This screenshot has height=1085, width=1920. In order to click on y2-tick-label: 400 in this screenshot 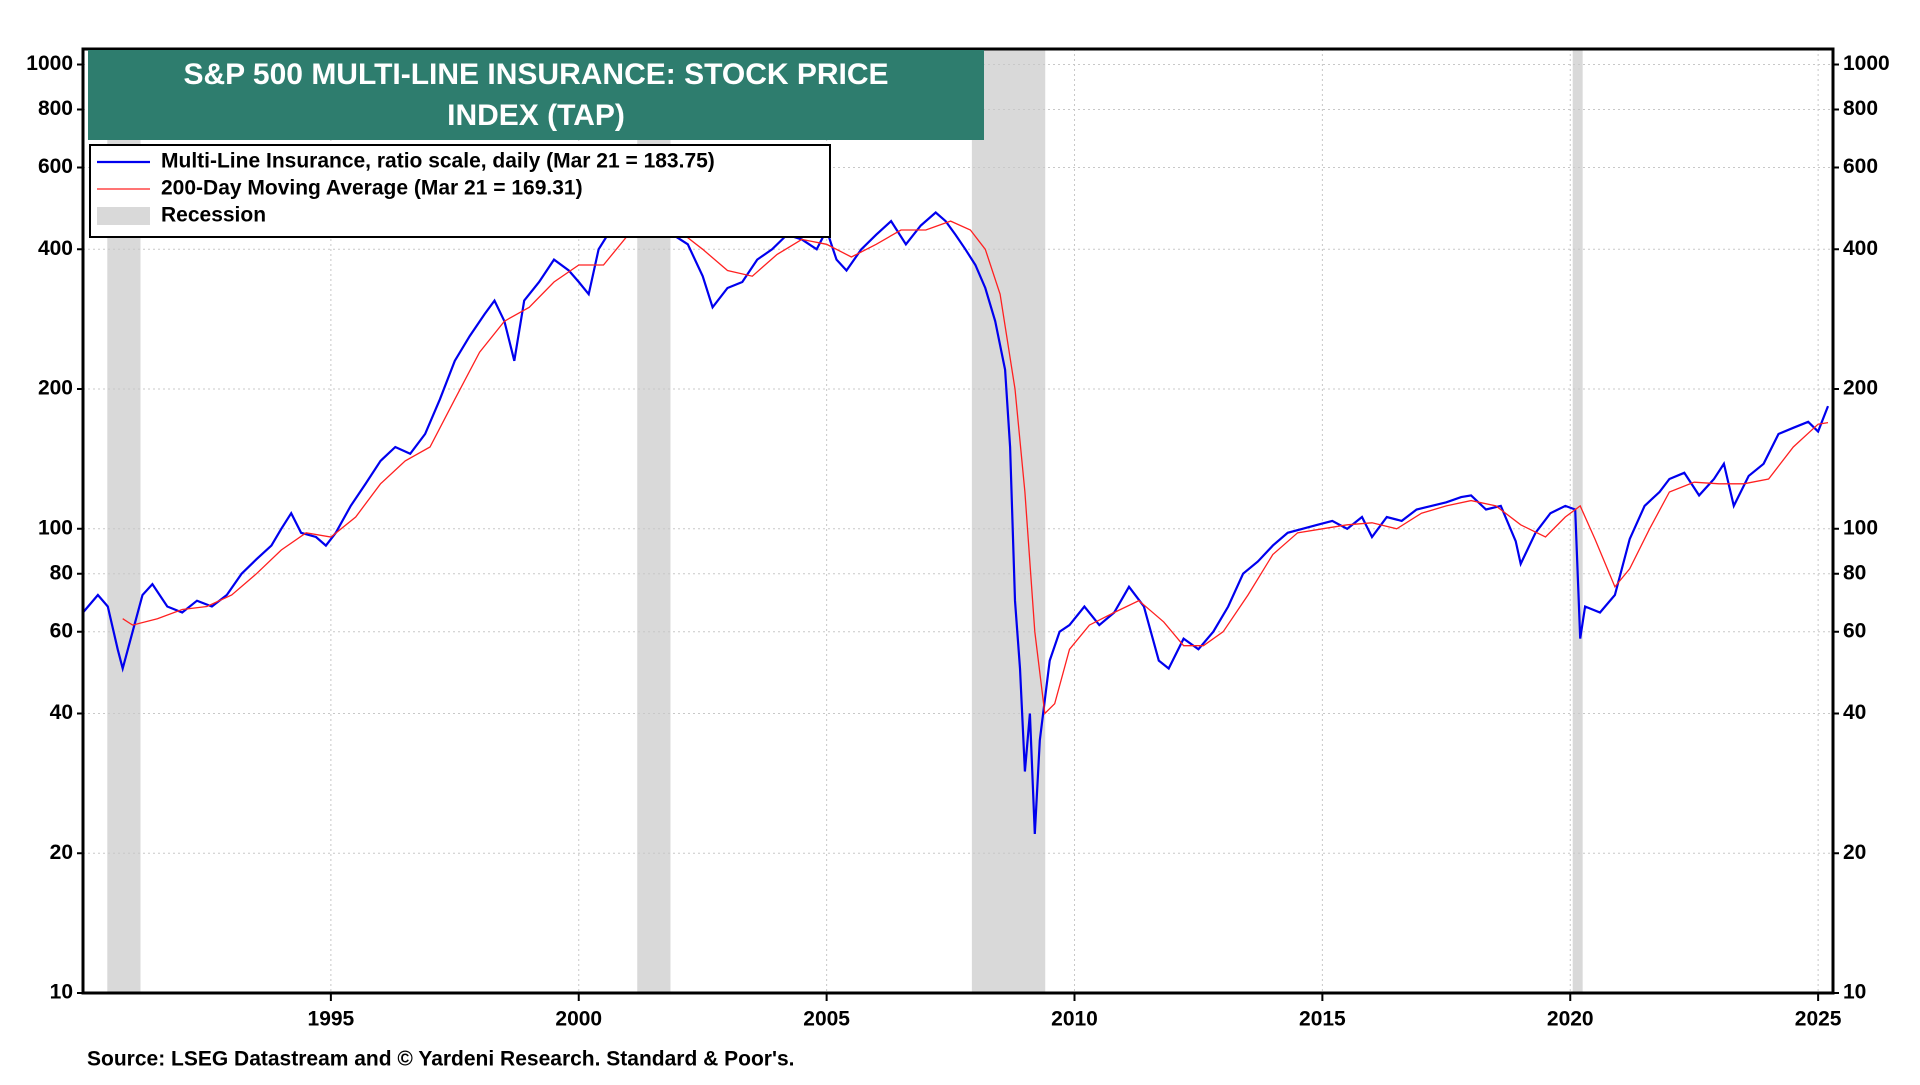, I will do `click(1860, 248)`.